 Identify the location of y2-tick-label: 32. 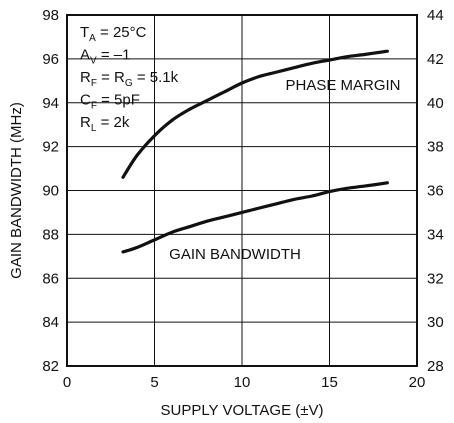
(435, 278).